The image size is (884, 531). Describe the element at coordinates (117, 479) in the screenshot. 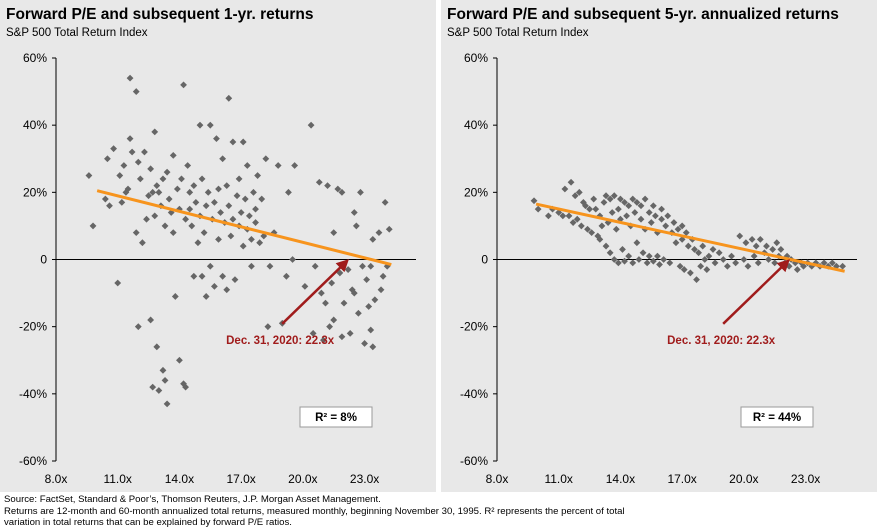

I see `x-tick-label: 11.0x` at that location.